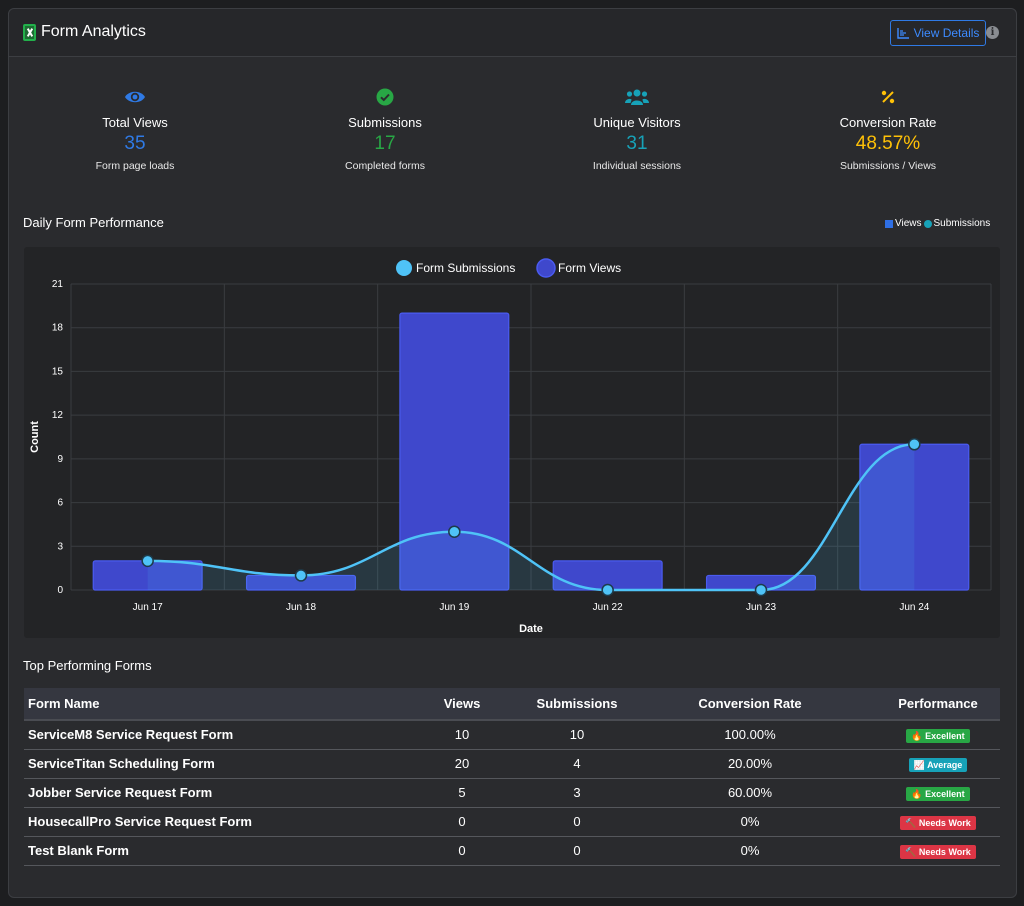 The height and width of the screenshot is (906, 1024). I want to click on stat-value: 48.57%, so click(888, 143).